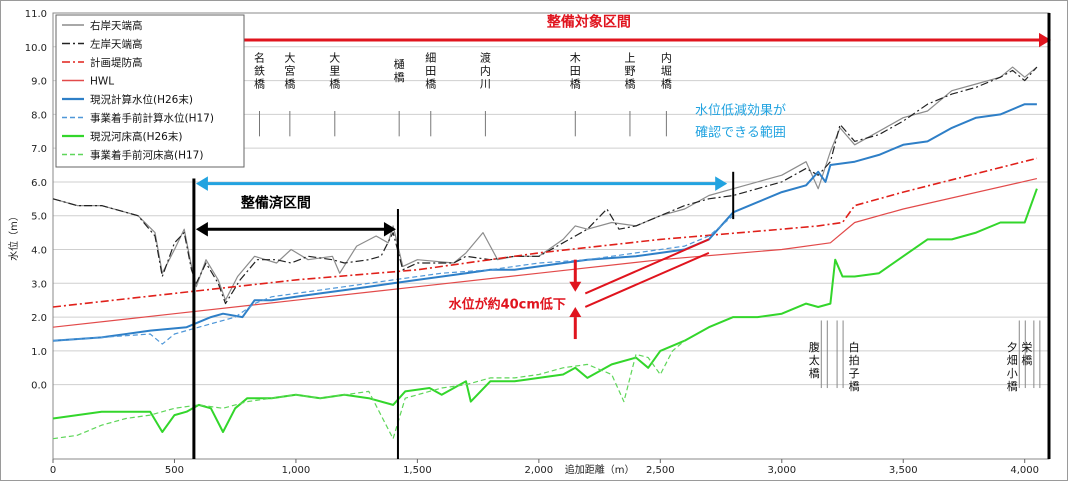 This screenshot has width=1068, height=484. I want to click on bridge-label: 名鉄橋, so click(259, 70).